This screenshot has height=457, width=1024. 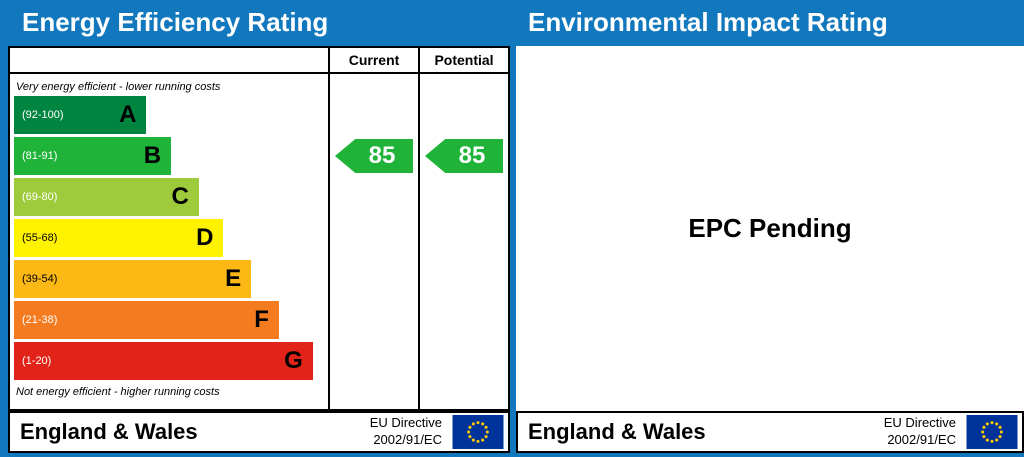 What do you see at coordinates (128, 114) in the screenshot?
I see `band-letter-a: A` at bounding box center [128, 114].